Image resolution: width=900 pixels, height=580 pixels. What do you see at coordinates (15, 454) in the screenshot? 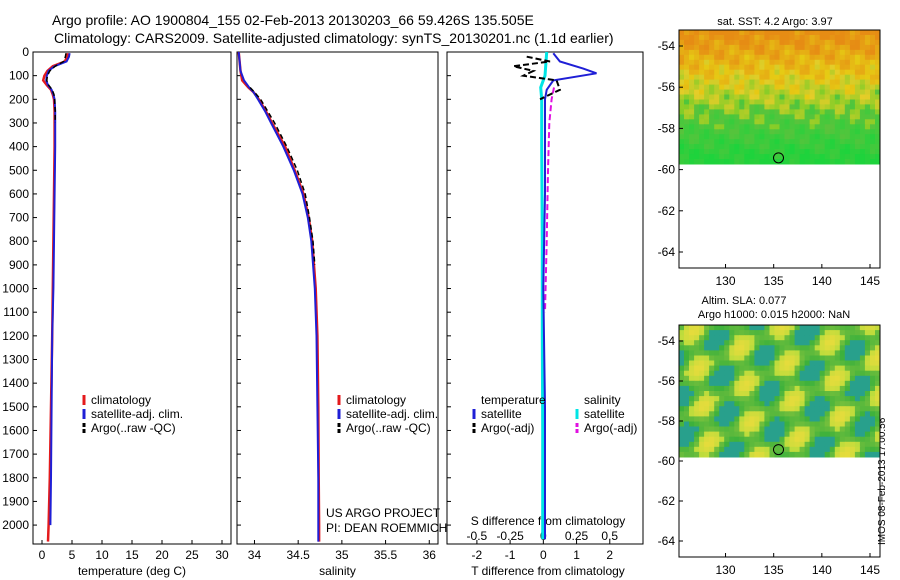
I see `depth-tick-label: 1700` at bounding box center [15, 454].